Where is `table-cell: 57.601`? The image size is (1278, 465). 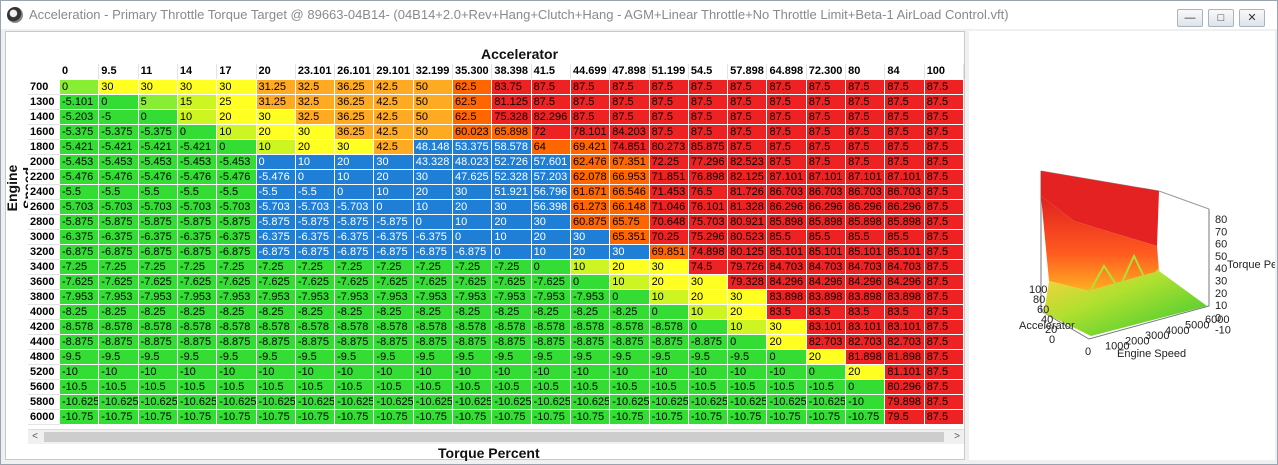
table-cell: 57.601 is located at coordinates (551, 162).